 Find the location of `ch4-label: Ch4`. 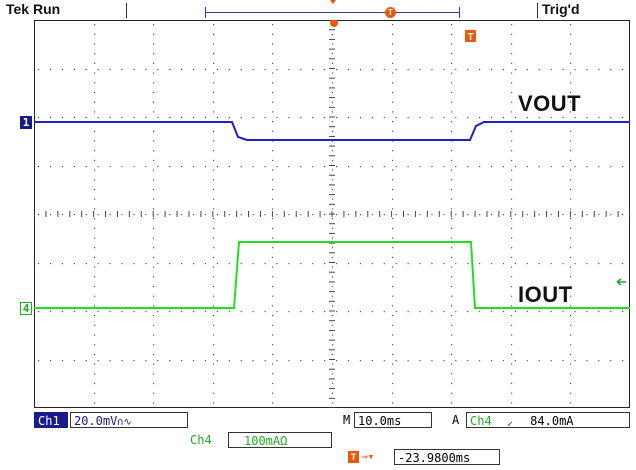

ch4-label: Ch4 is located at coordinates (201, 440).